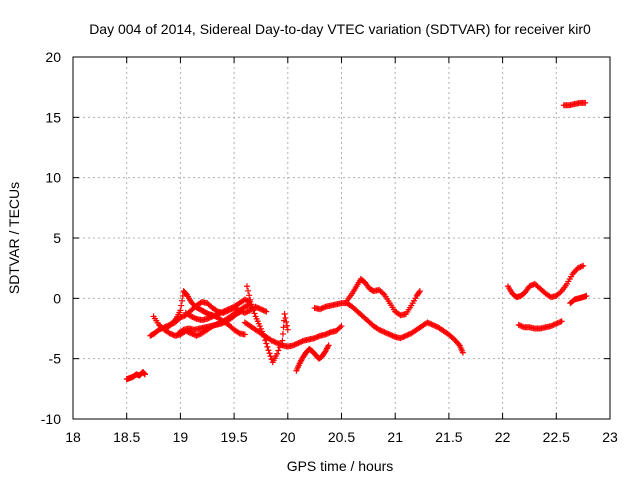 The width and height of the screenshot is (640, 480). I want to click on y-tick-label: 20, so click(53, 57).